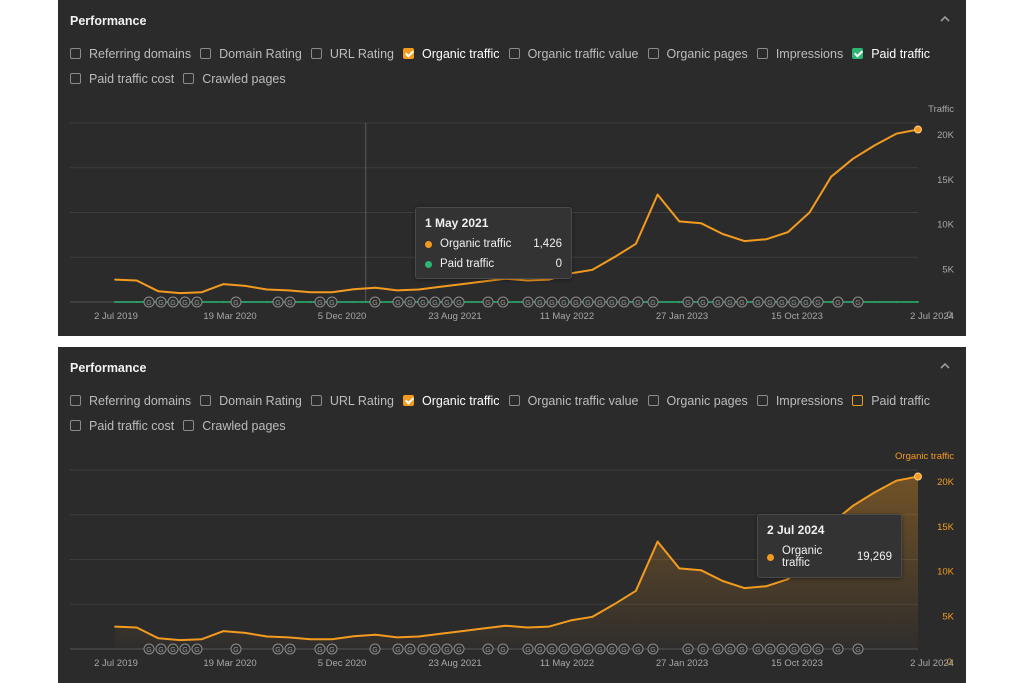 The width and height of the screenshot is (1024, 683). Describe the element at coordinates (809, 400) in the screenshot. I see `option-label: Impressions` at that location.